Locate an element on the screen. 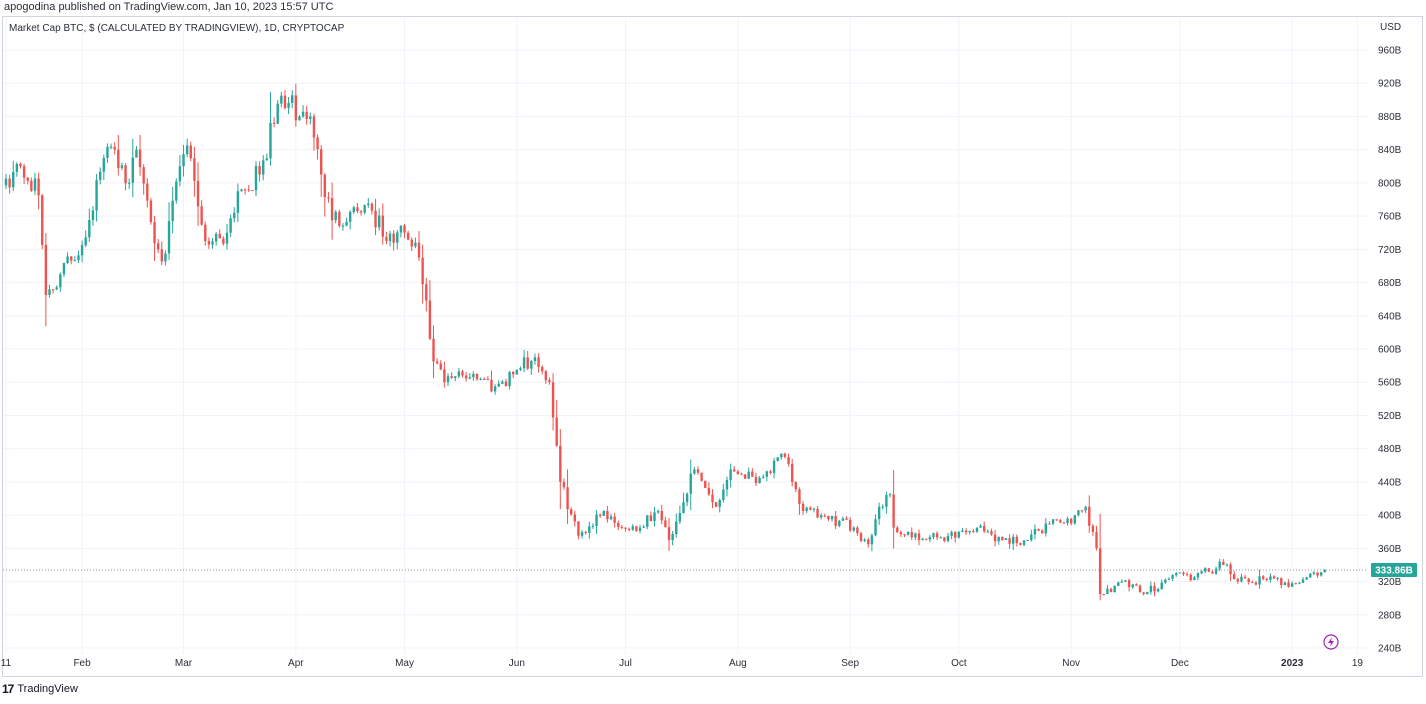  x-tick-label: Jun is located at coordinates (517, 663).